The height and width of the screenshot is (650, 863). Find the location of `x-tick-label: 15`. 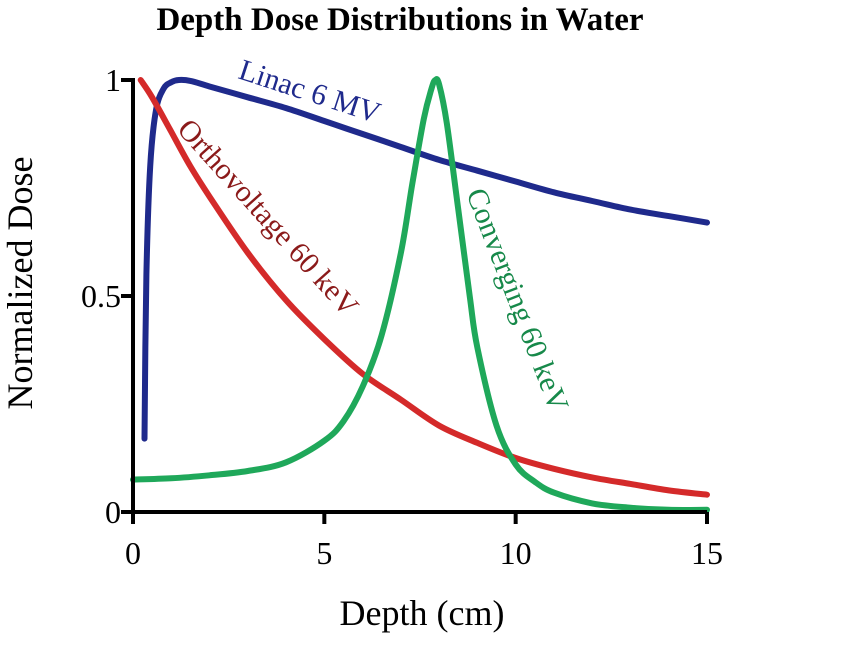

x-tick-label: 15 is located at coordinates (707, 553).